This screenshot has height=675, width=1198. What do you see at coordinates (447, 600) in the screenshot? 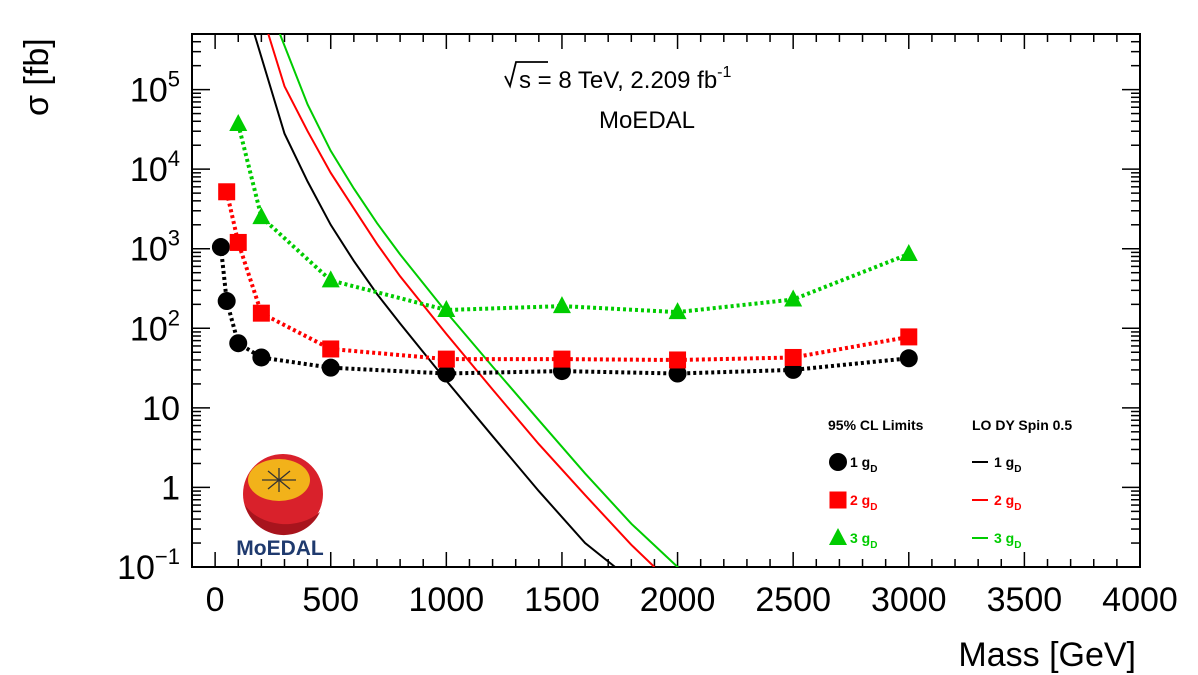
I see `x-tick-label: 1000` at bounding box center [447, 600].